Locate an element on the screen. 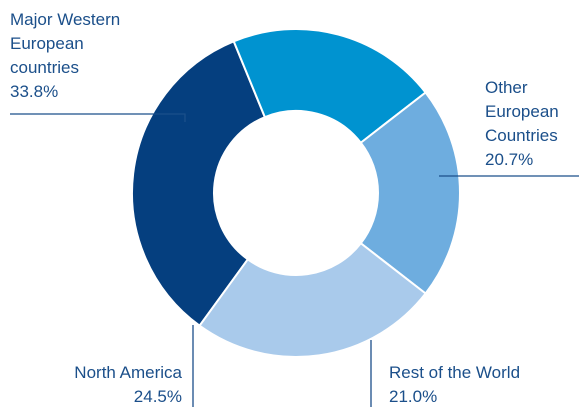 This screenshot has height=409, width=579. label-other-european: Other European Countries 20.7% is located at coordinates (522, 124).